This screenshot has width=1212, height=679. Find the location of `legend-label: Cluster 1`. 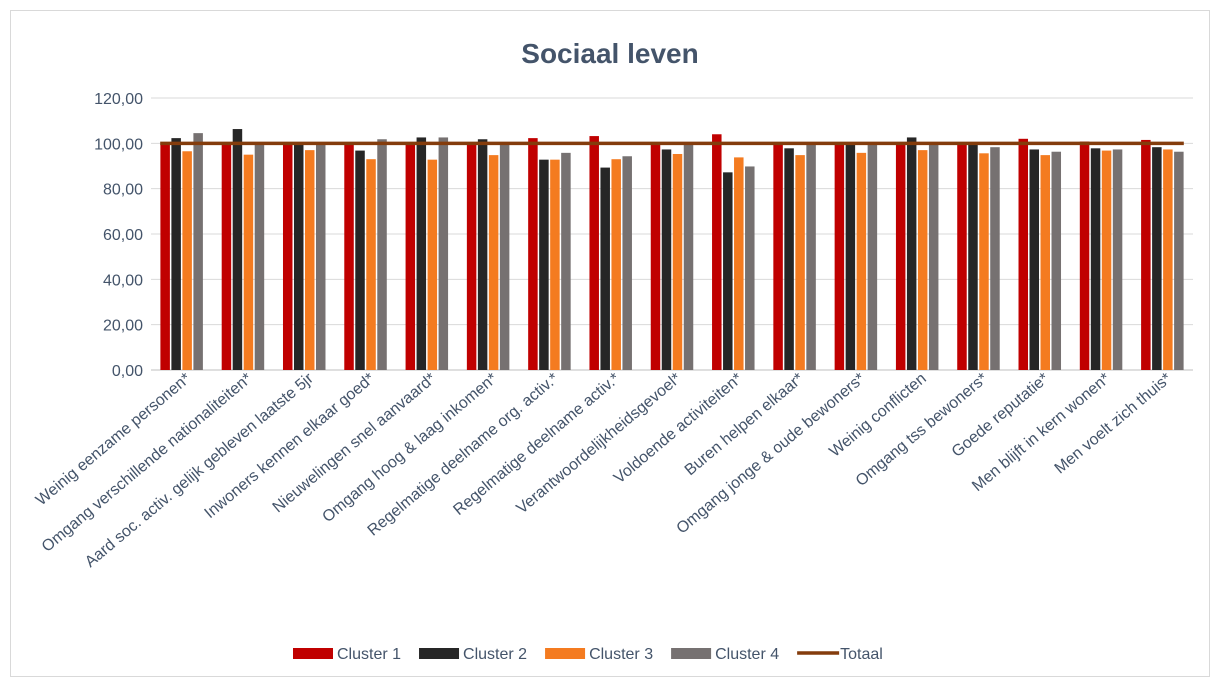

legend-label: Cluster 1 is located at coordinates (369, 654).